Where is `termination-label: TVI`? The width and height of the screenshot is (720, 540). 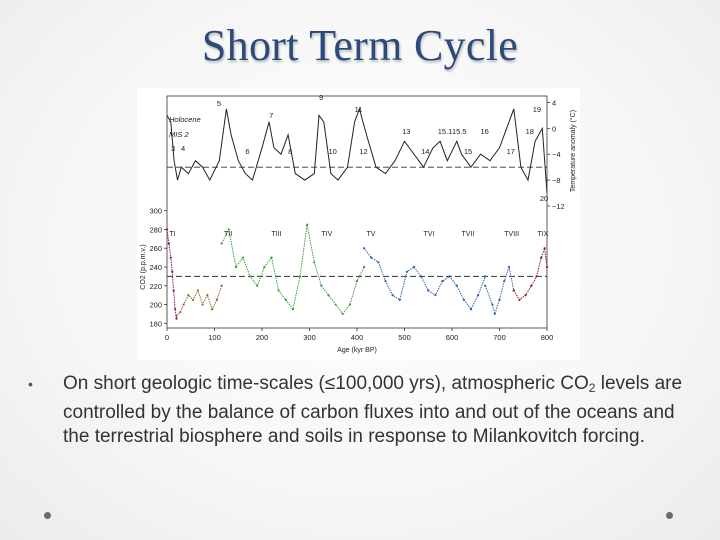 termination-label: TVI is located at coordinates (429, 234).